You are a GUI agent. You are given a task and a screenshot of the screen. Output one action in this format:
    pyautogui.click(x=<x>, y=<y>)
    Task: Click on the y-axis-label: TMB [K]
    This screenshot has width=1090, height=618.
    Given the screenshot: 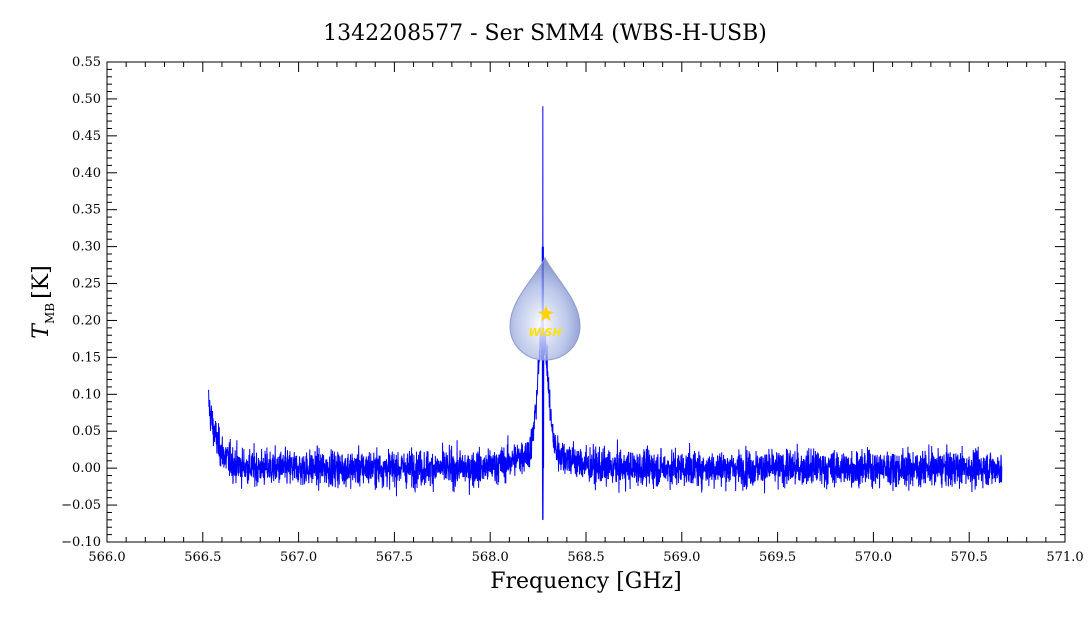 What is the action you would take?
    pyautogui.click(x=43, y=301)
    